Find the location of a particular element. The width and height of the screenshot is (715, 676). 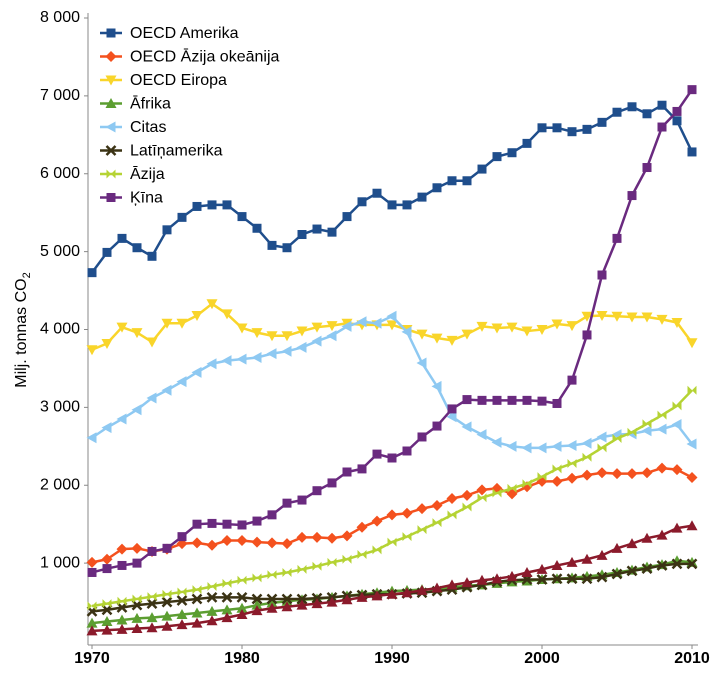

y-tick-label: 3 000 is located at coordinates (60, 407).